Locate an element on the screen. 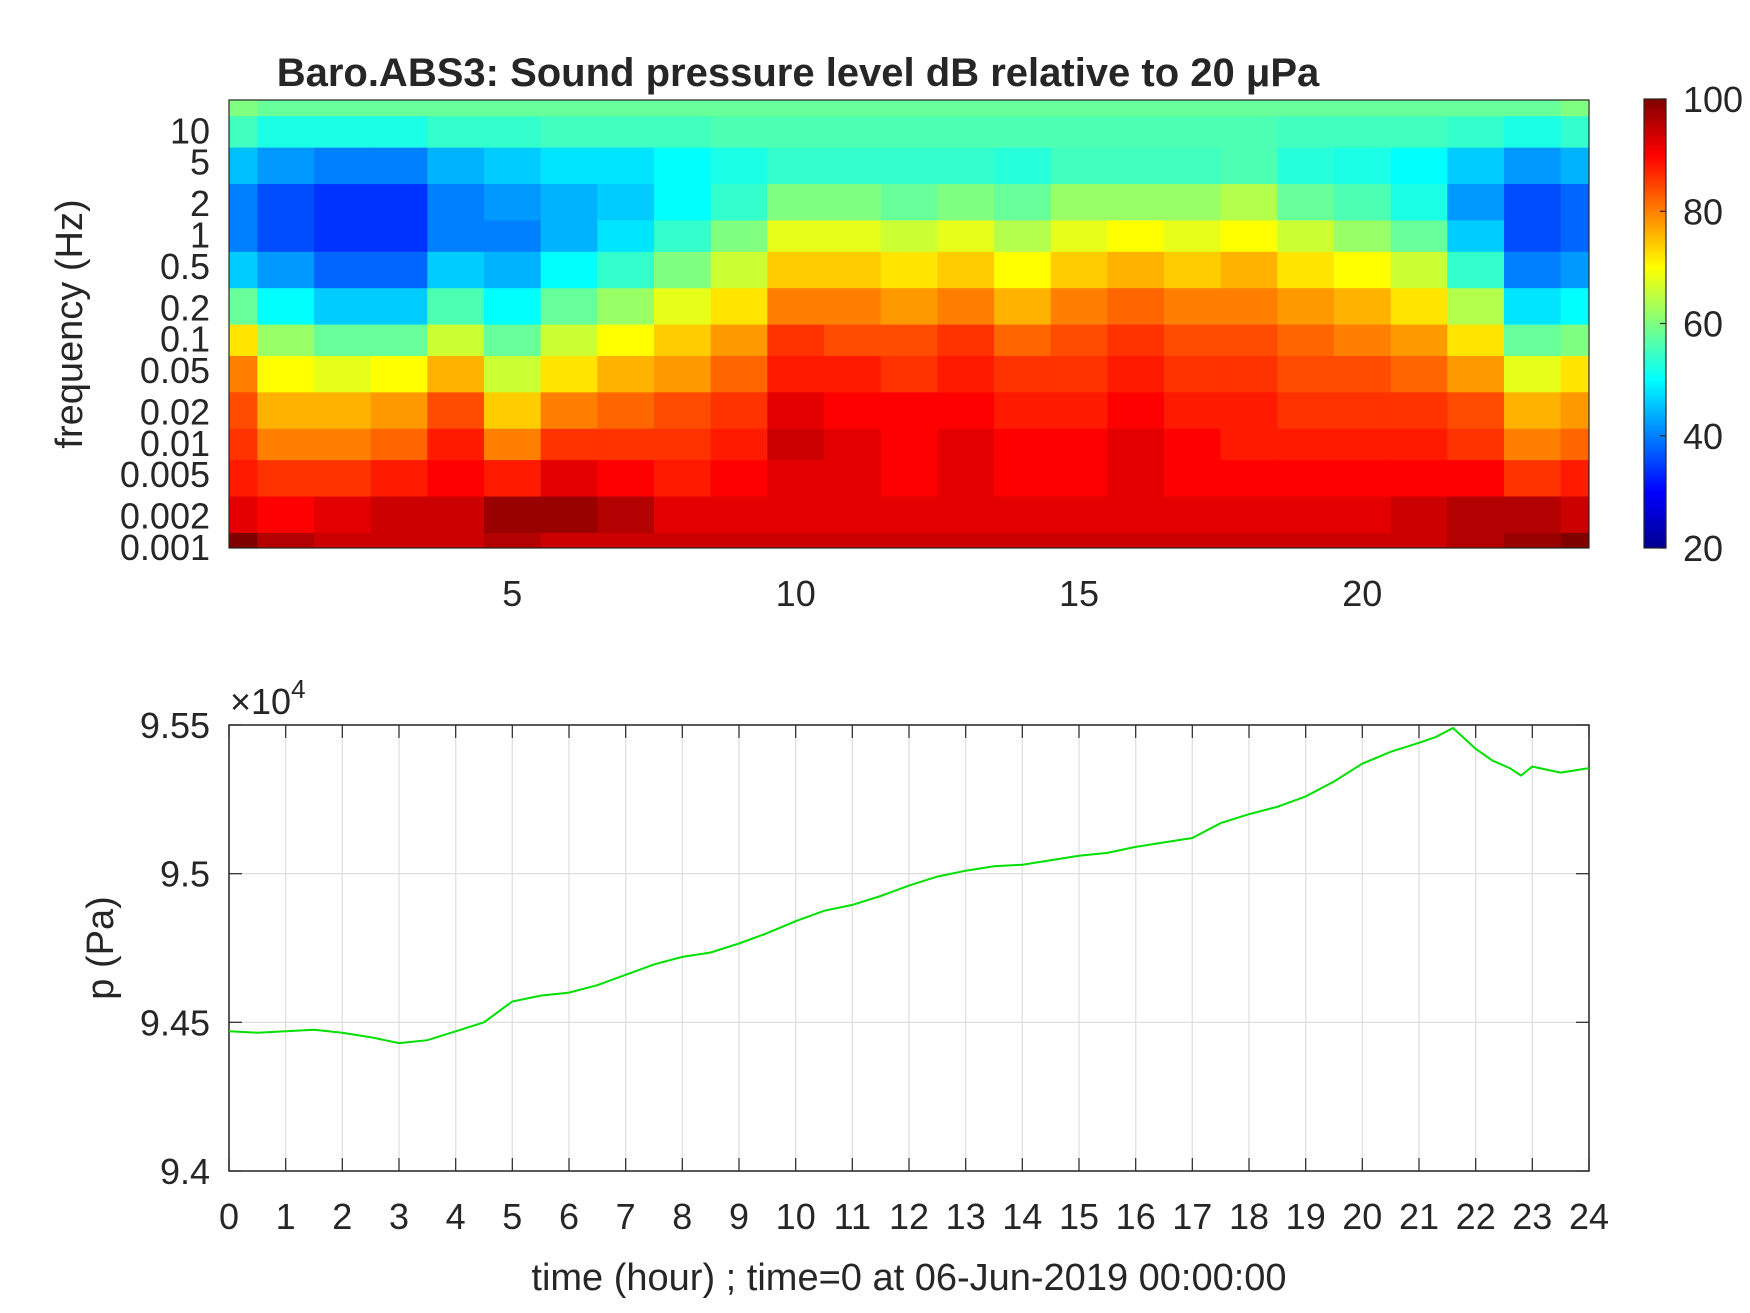 This screenshot has width=1750, height=1313. spectrogram-y-tick-label: 0.2 is located at coordinates (185, 307).